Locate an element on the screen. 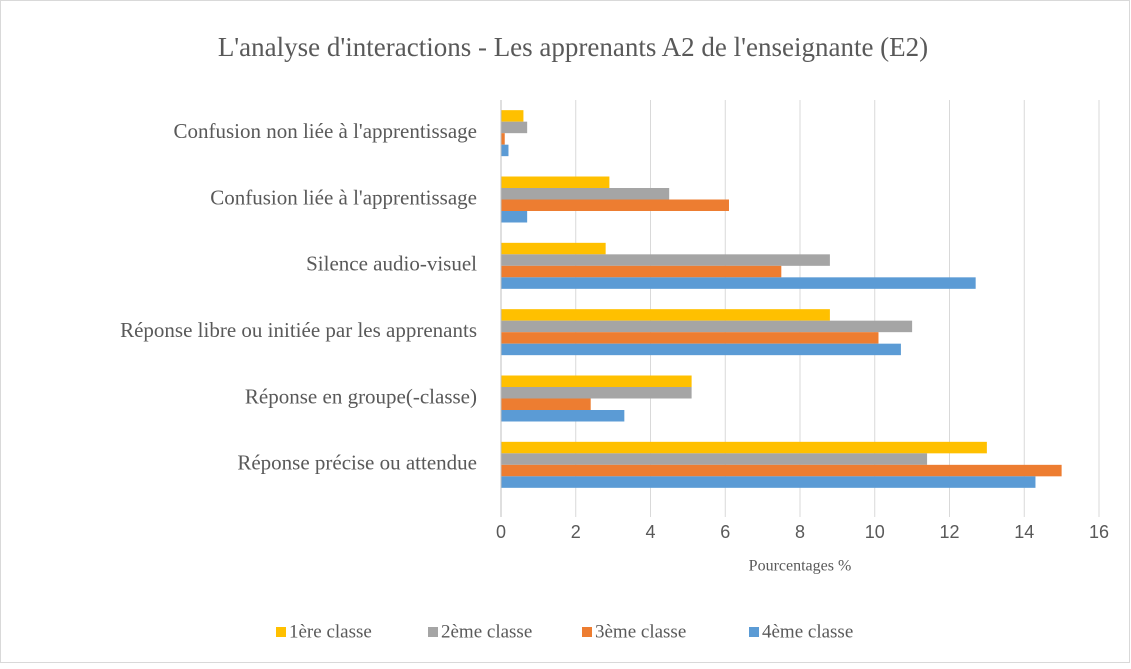 This screenshot has height=669, width=1131. legend-label: 2ème classe is located at coordinates (486, 631).